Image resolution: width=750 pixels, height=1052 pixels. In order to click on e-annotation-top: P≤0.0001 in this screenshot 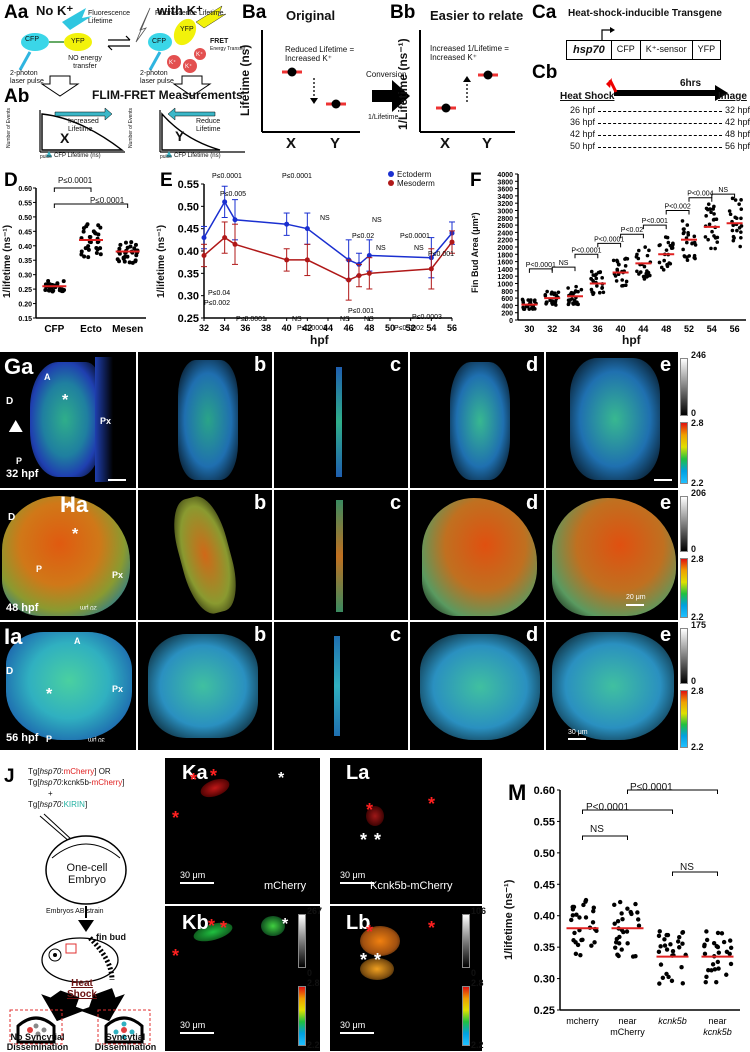, I will do `click(227, 176)`.